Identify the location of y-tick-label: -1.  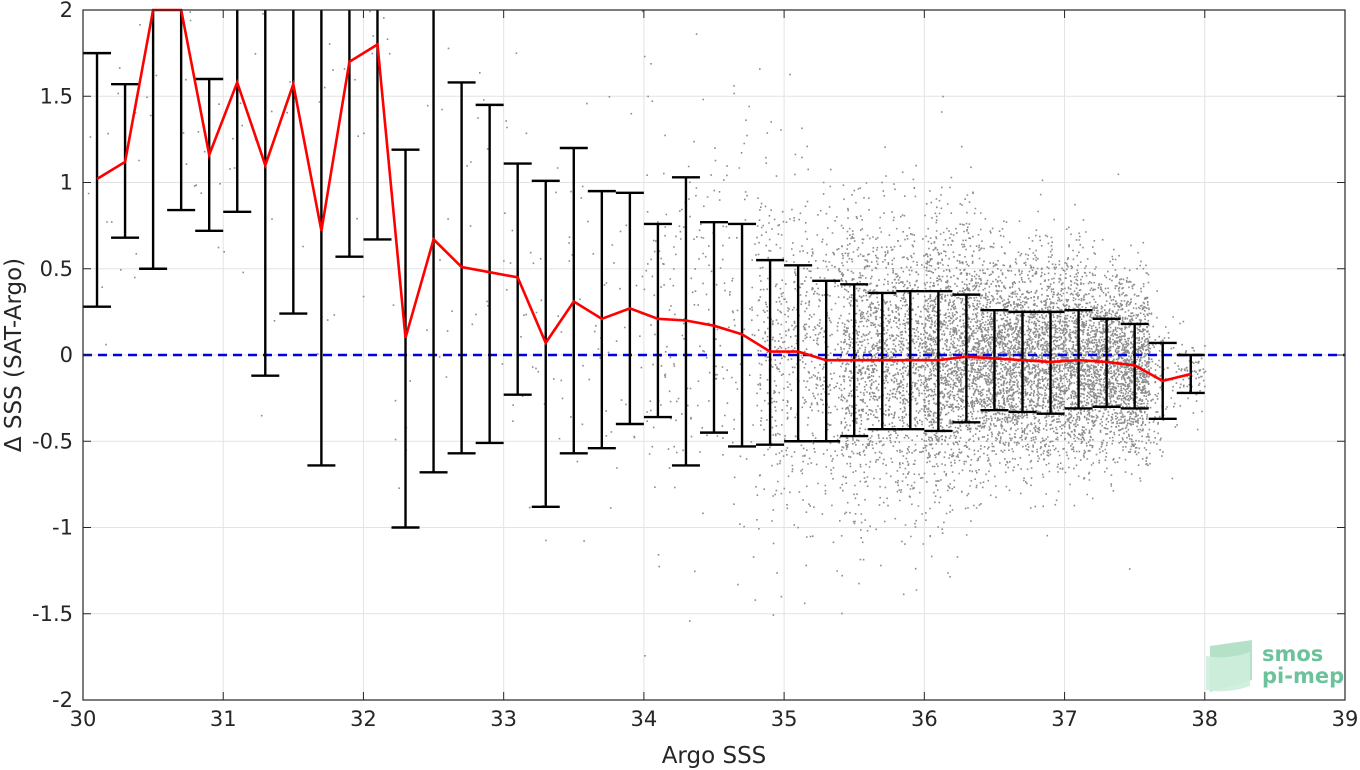
(62, 528).